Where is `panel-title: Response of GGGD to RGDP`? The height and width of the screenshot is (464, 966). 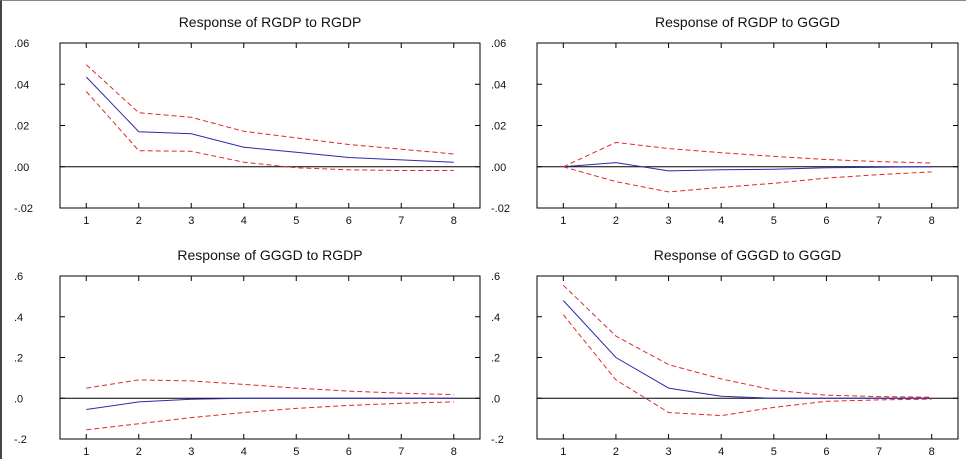
panel-title: Response of GGGD to RGDP is located at coordinates (269, 255).